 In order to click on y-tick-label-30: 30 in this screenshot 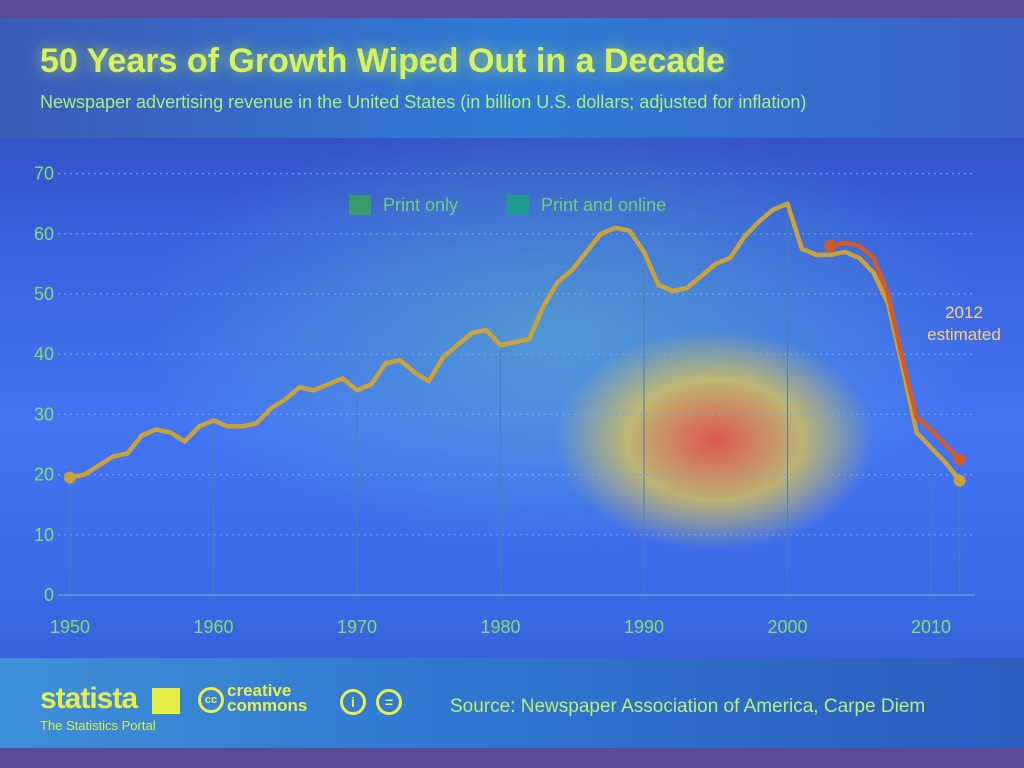, I will do `click(44, 414)`.